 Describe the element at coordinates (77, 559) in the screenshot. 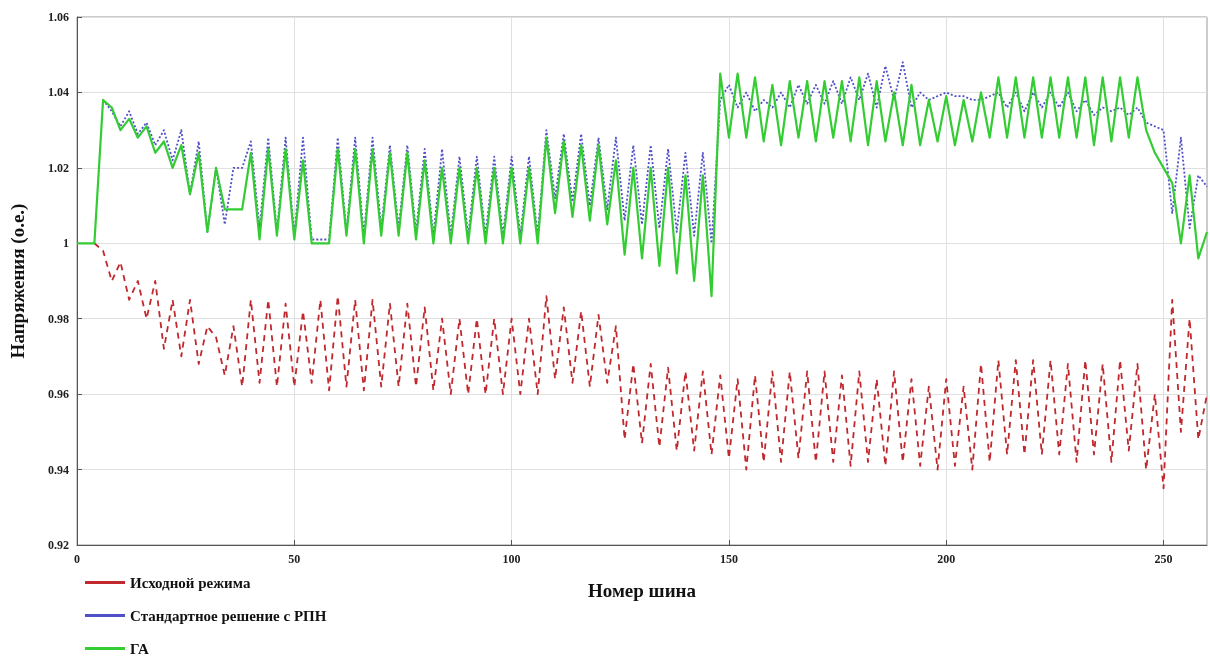

I see `x-tick-label: 0` at that location.